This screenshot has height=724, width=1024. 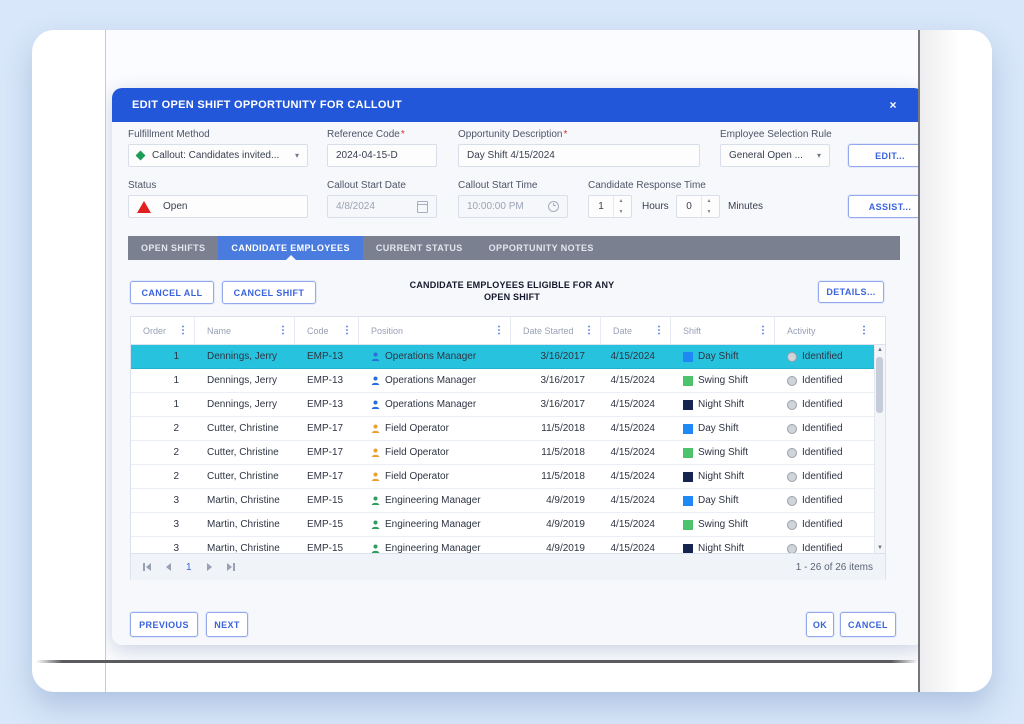 What do you see at coordinates (435, 452) in the screenshot?
I see `cell-position: Field Operator` at bounding box center [435, 452].